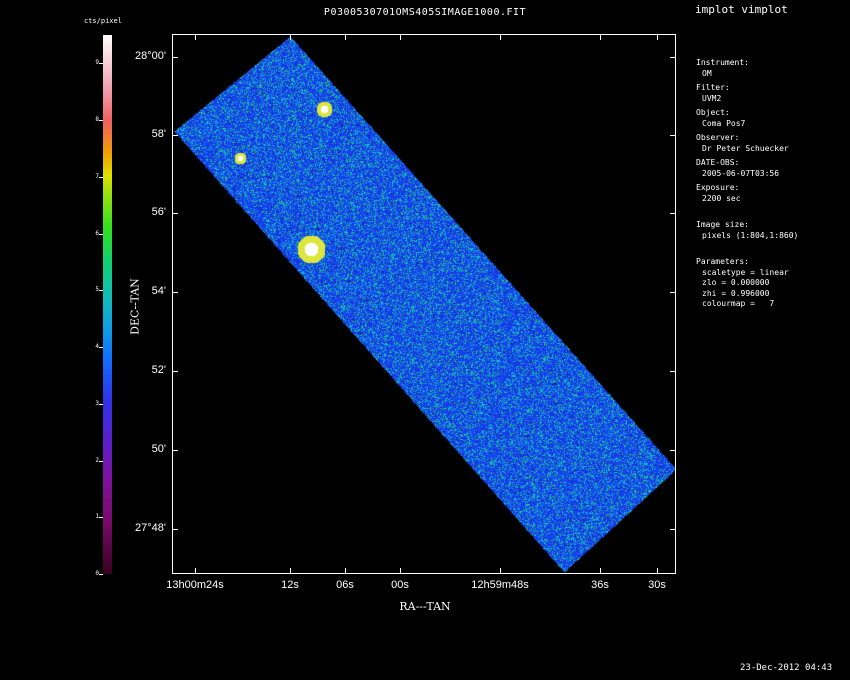 This screenshot has height=680, width=850. What do you see at coordinates (97, 176) in the screenshot?
I see `colorbar-tick-label: 7` at bounding box center [97, 176].